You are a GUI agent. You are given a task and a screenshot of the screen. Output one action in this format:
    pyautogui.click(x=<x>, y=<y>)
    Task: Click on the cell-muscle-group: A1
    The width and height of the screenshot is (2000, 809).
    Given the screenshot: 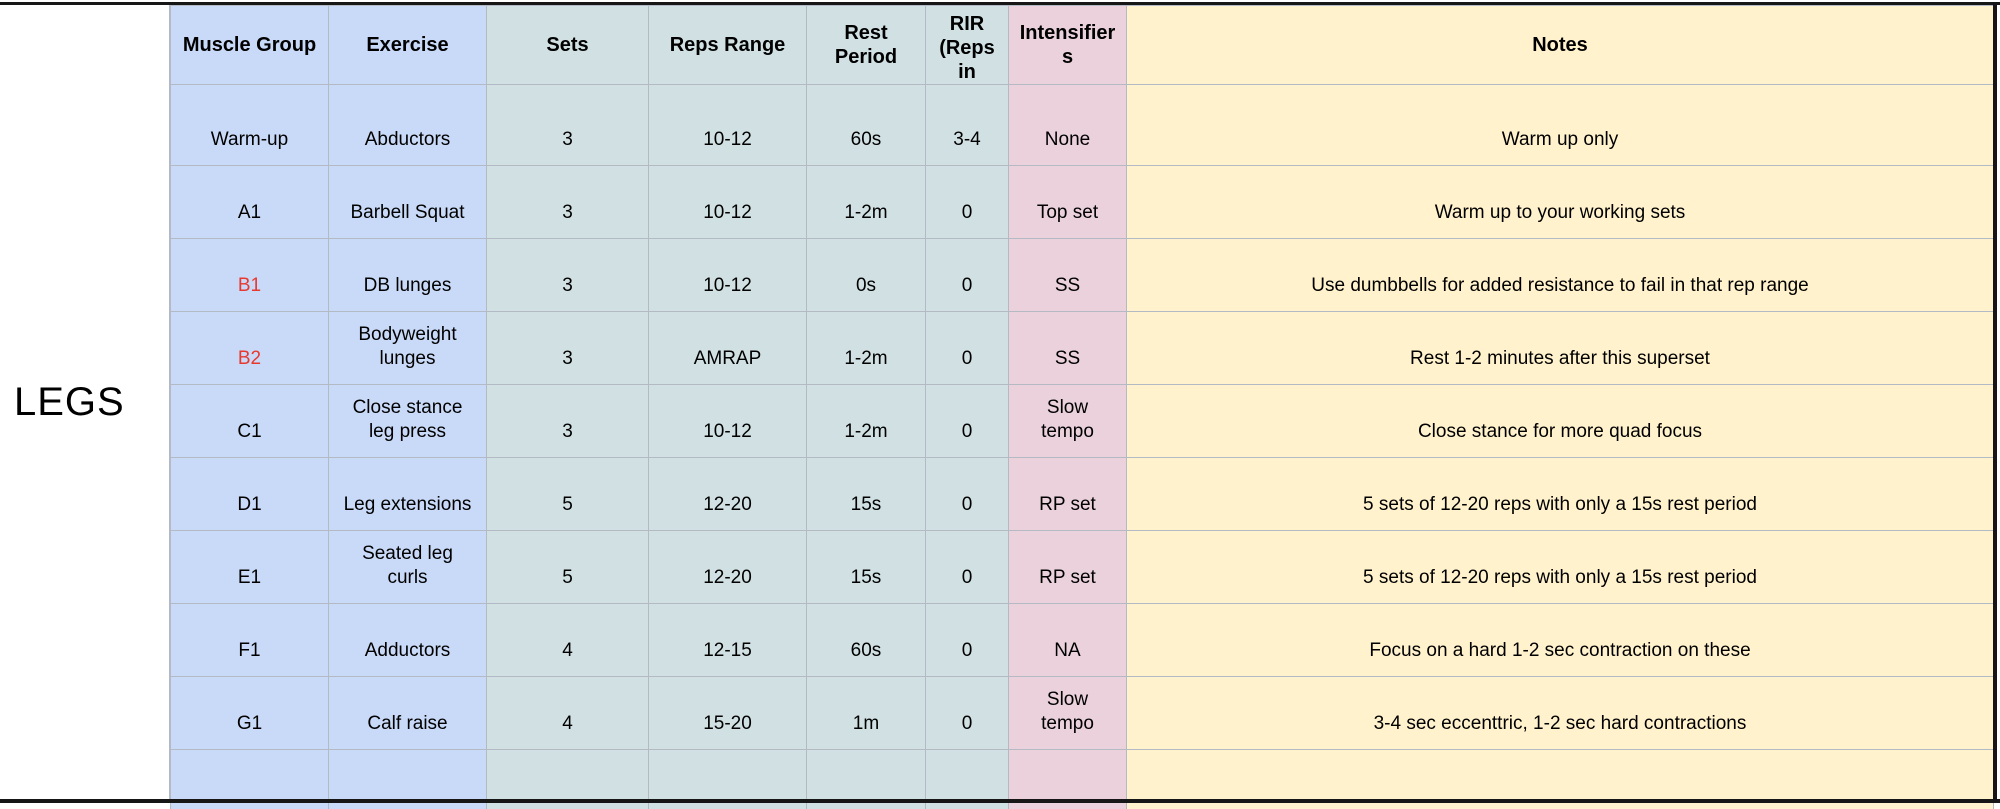 What is the action you would take?
    pyautogui.click(x=249, y=202)
    